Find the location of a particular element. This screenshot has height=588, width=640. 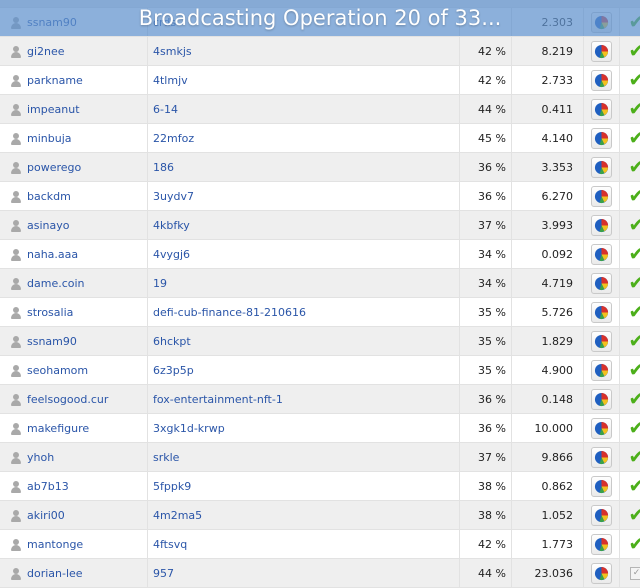

permlink-link: defi-cub-finance-81-210616 is located at coordinates (229, 312).